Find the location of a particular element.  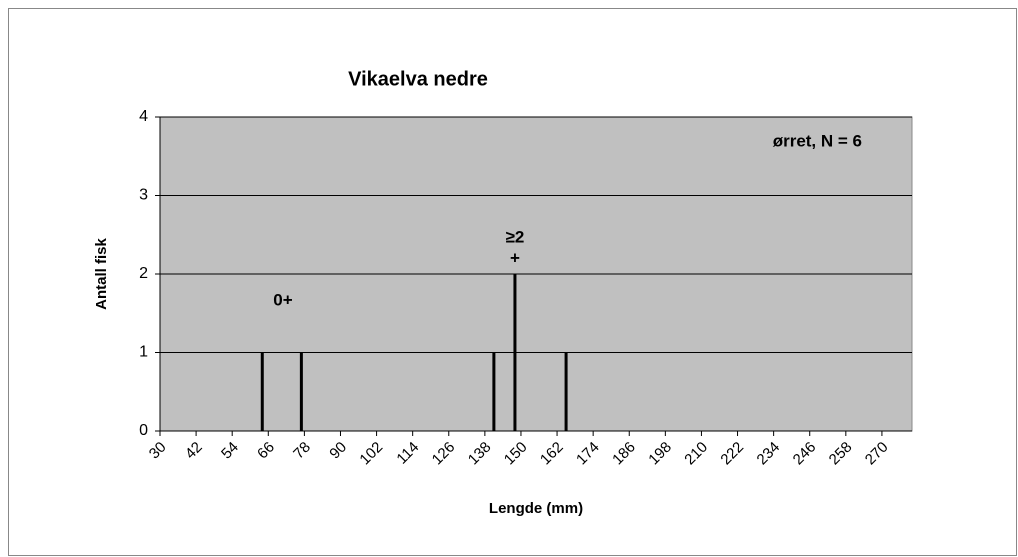

x-axis-label: Lengde (mm) is located at coordinates (536, 508).